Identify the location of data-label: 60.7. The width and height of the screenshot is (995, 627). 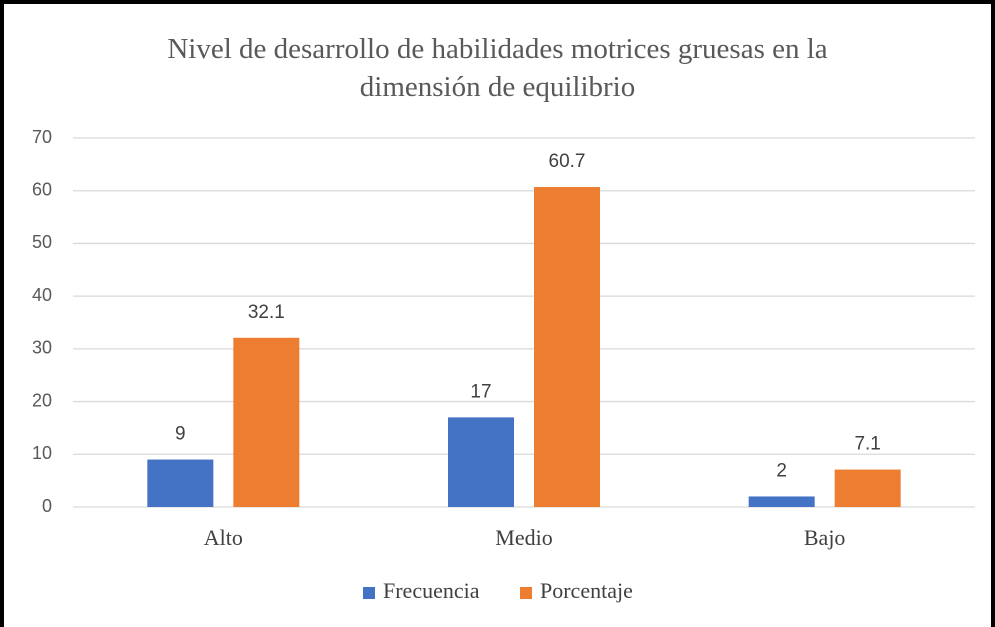
(567, 161).